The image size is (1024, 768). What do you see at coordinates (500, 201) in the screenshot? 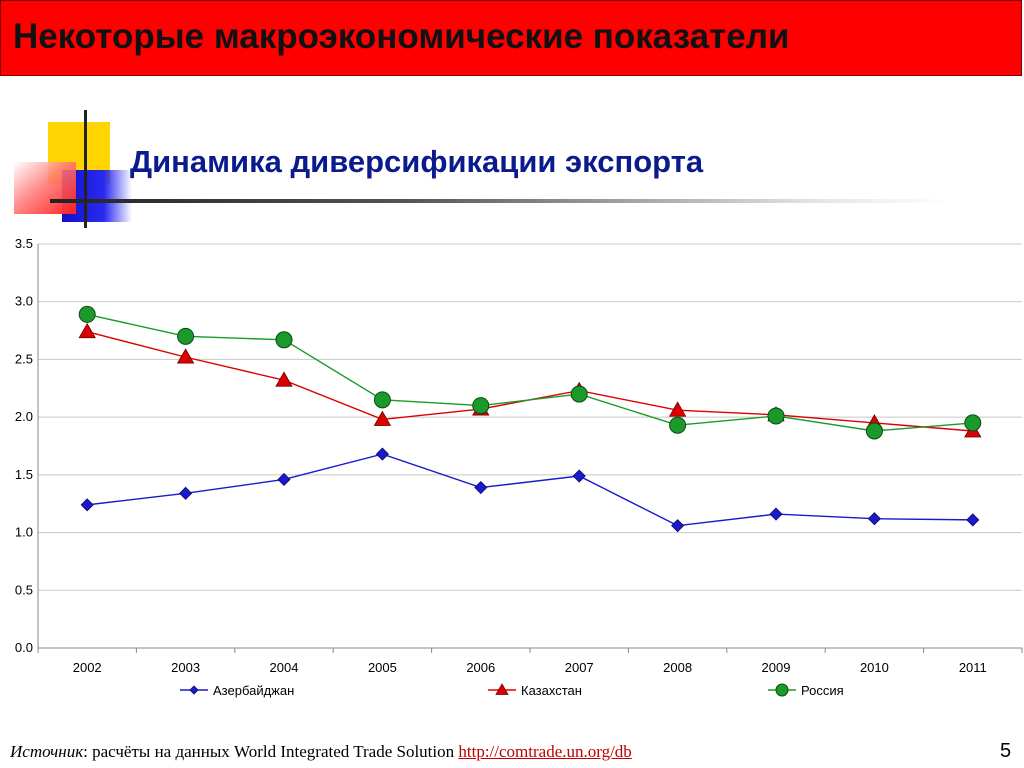
I see `decor-horizontal-line` at bounding box center [500, 201].